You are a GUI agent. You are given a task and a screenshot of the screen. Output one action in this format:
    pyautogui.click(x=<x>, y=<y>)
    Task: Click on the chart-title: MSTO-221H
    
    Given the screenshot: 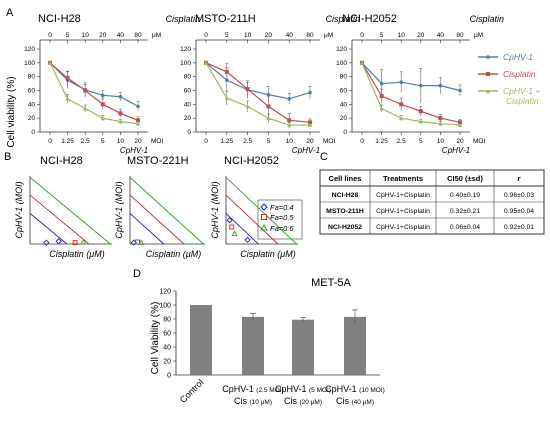 What is the action you would take?
    pyautogui.click(x=158, y=161)
    